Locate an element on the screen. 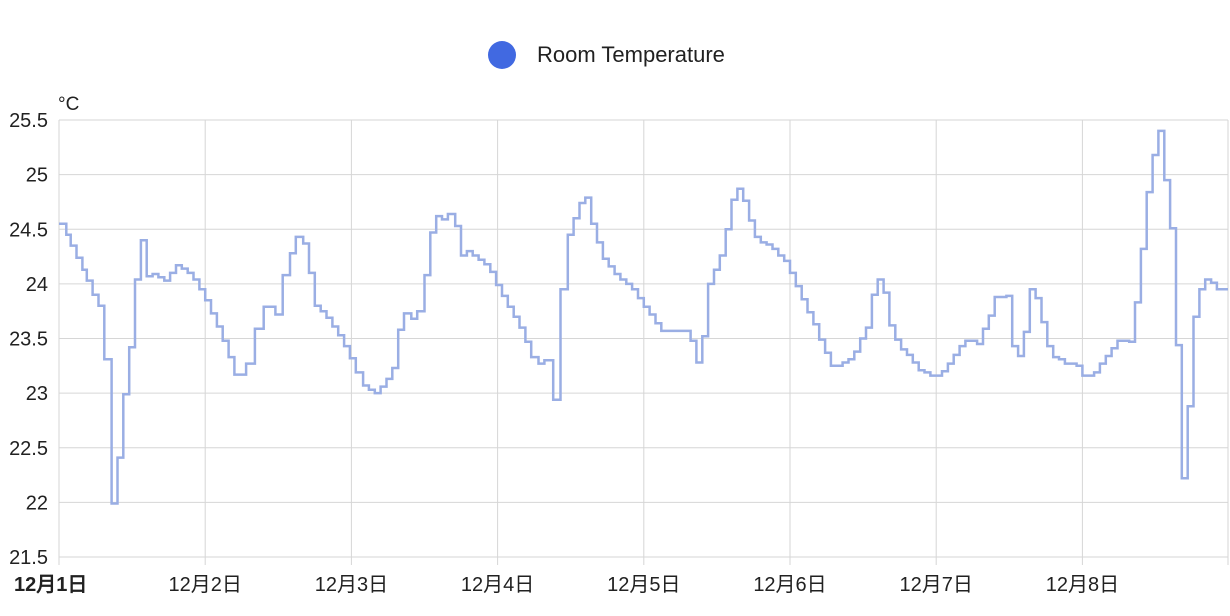 Image resolution: width=1230 pixels, height=616 pixels. y-tick-label: 22 is located at coordinates (37, 503).